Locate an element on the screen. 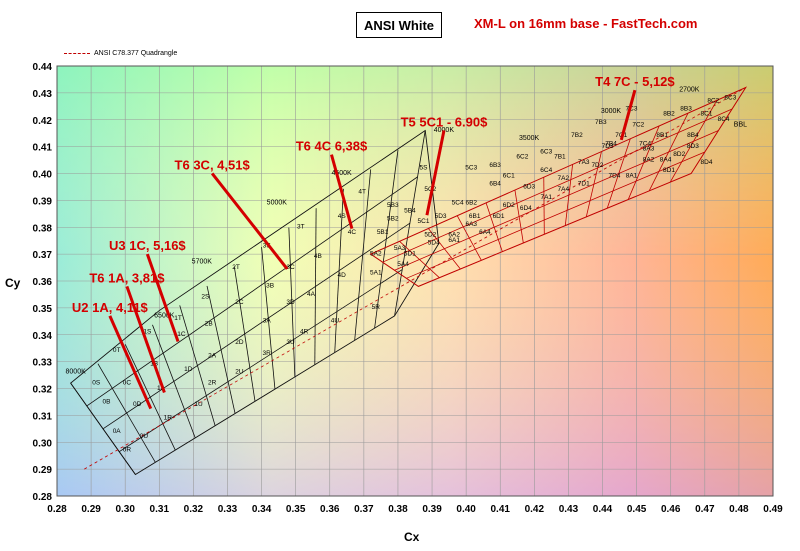  bin-label: 5A1 is located at coordinates (376, 272).